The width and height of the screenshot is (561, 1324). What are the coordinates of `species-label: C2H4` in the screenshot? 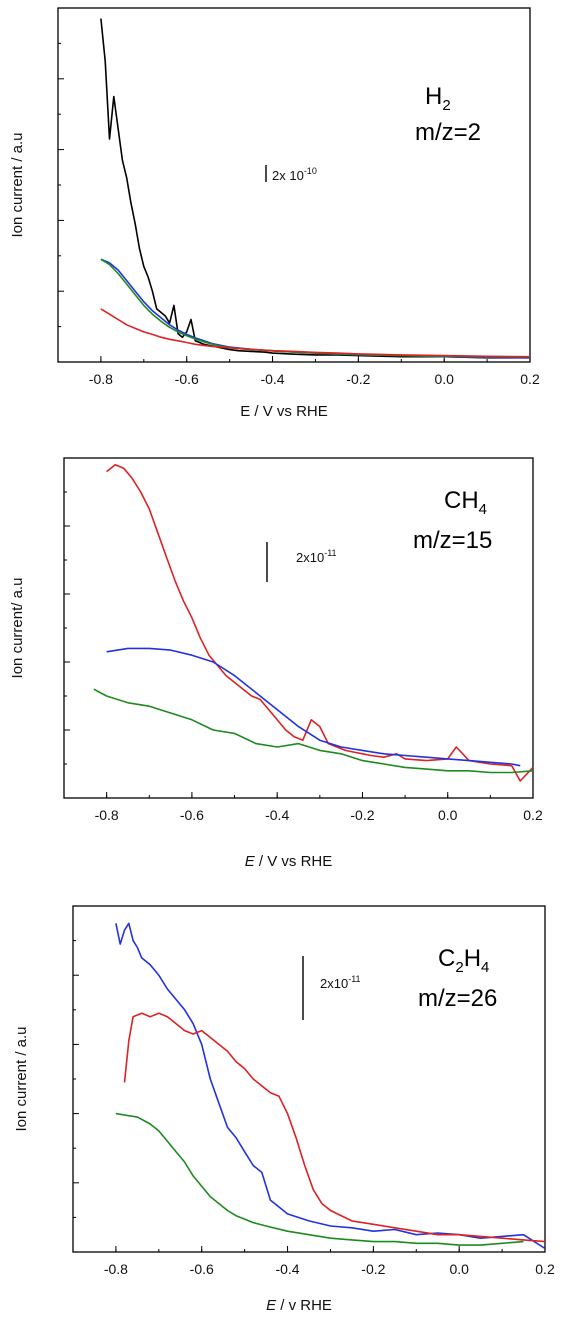 It's located at (463, 960).